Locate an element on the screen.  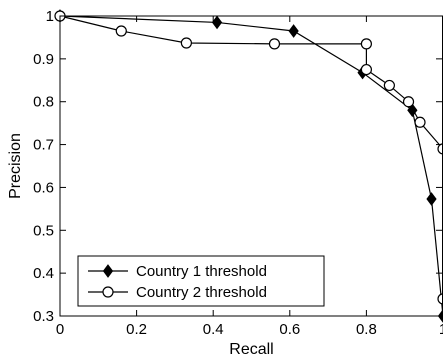
y-tick-label-7: 1 is located at coordinates (50, 16).